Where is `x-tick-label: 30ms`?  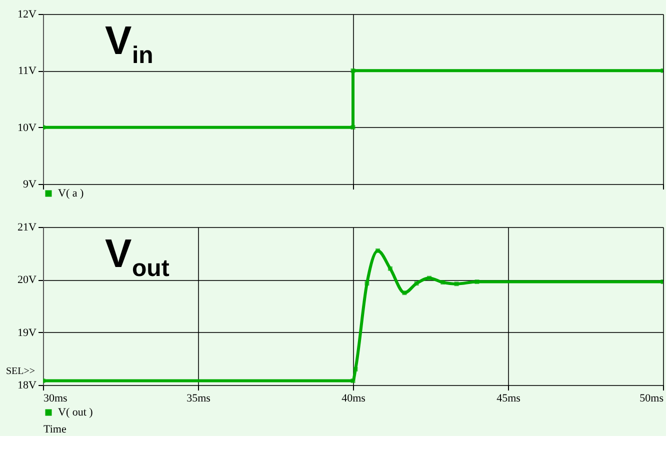
x-tick-label: 30ms is located at coordinates (56, 398).